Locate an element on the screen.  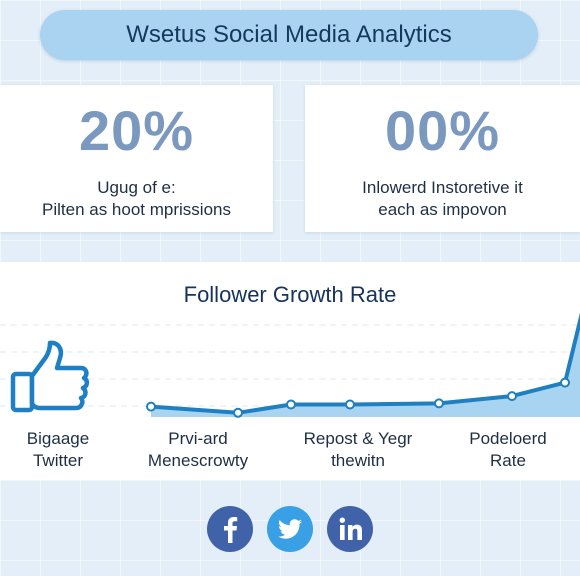
facebook-button is located at coordinates (230, 529).